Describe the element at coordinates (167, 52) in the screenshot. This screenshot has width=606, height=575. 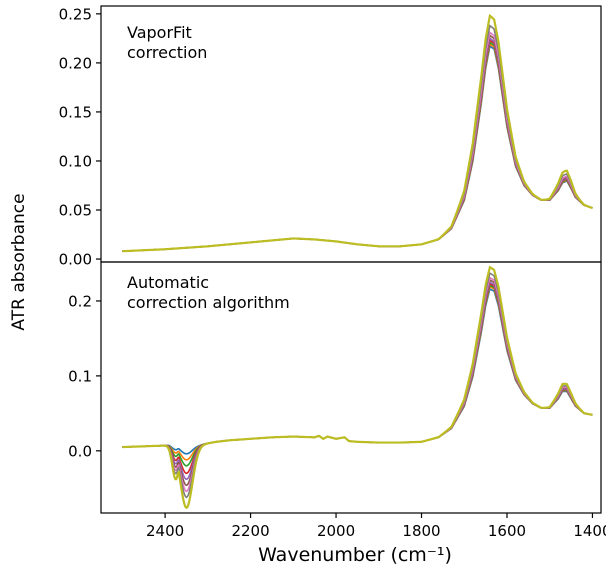
I see `top-annotation-line2: correction` at that location.